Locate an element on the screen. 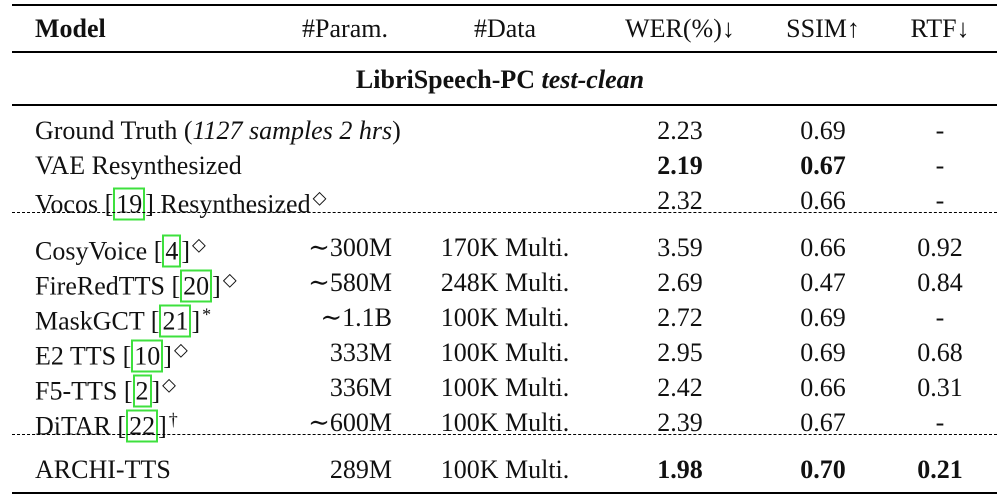 Image resolution: width=1005 pixels, height=504 pixels. model-text: E2 TTS [ is located at coordinates (83, 356).